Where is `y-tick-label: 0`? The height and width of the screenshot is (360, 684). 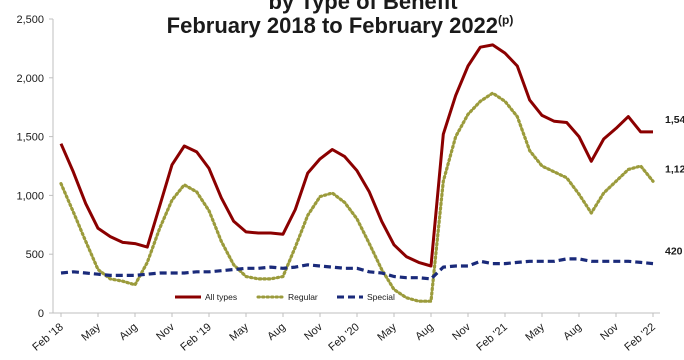
y-tick-label: 0 is located at coordinates (41, 314).